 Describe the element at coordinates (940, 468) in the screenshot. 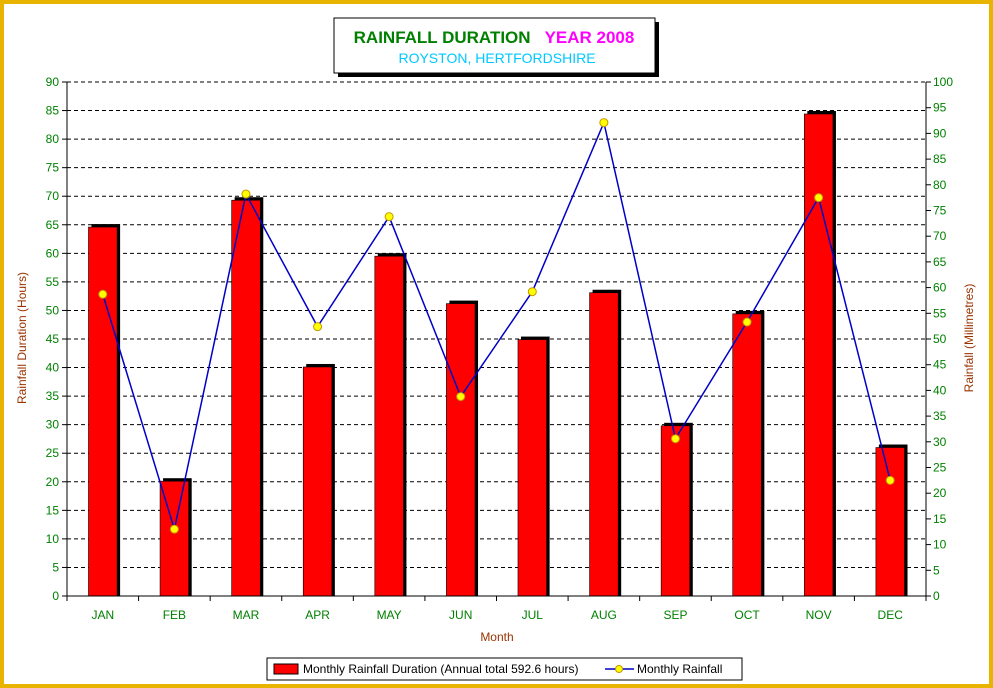

I see `y-right-tick-label: 25` at that location.